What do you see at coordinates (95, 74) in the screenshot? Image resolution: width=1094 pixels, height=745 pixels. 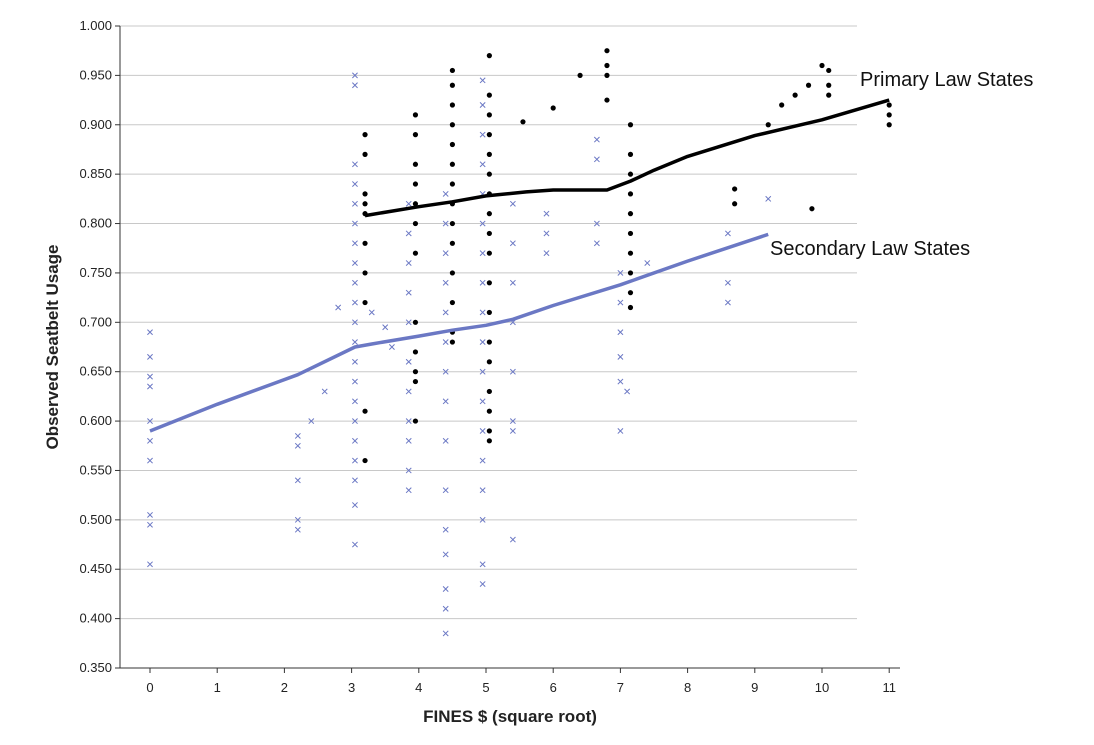 I see `y-tick-label: 0.950` at bounding box center [95, 74].